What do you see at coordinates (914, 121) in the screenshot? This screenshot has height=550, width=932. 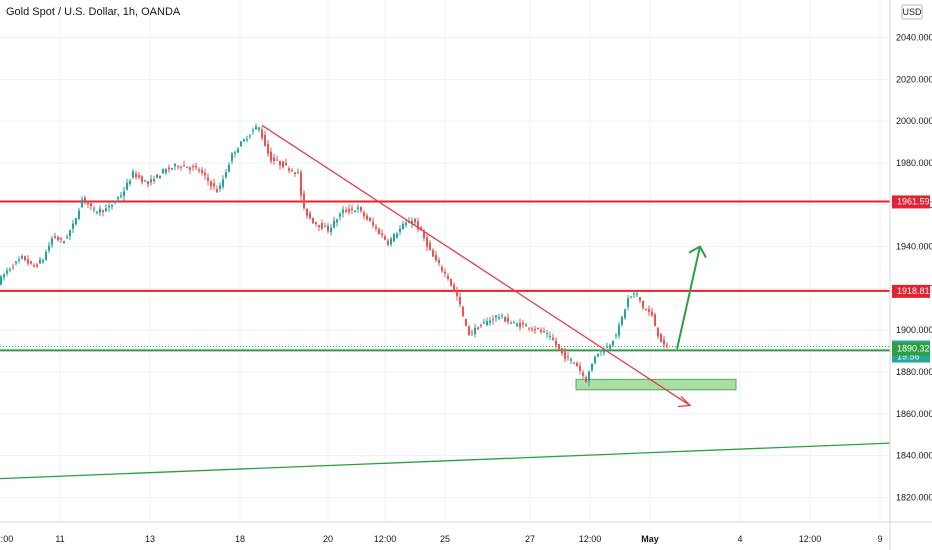 I see `price-tick-label: 2000.000` at bounding box center [914, 121].